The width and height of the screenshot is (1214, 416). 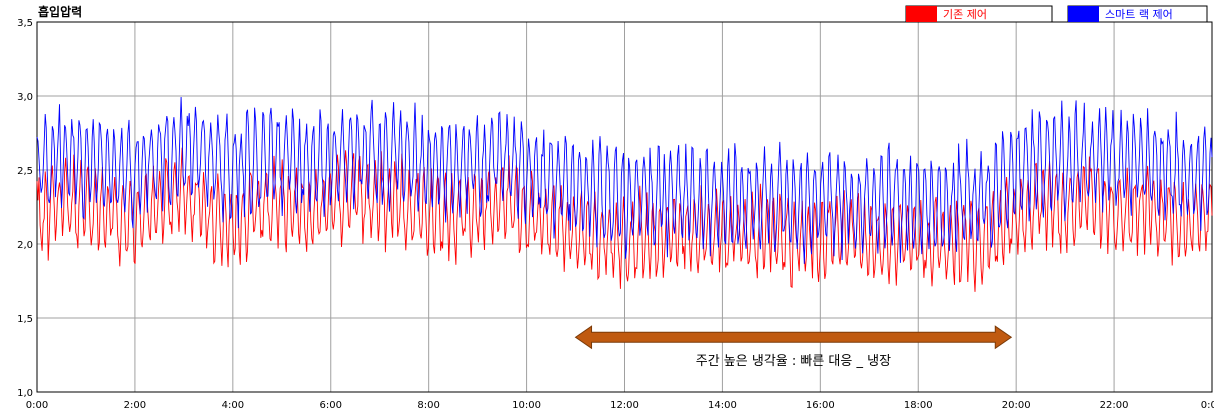 I want to click on annotation: 주간 높은 냉각율 : 빠른 대응 _ 냉장, so click(x=793, y=347).